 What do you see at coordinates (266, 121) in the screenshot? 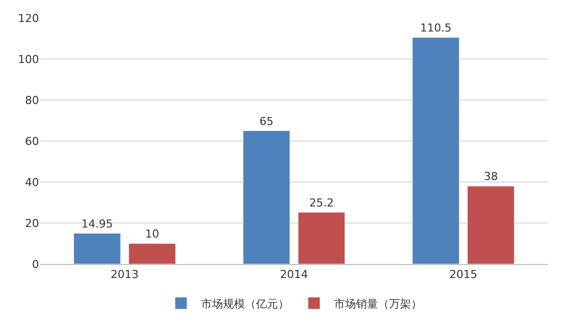
I see `data-label: 65` at bounding box center [266, 121].